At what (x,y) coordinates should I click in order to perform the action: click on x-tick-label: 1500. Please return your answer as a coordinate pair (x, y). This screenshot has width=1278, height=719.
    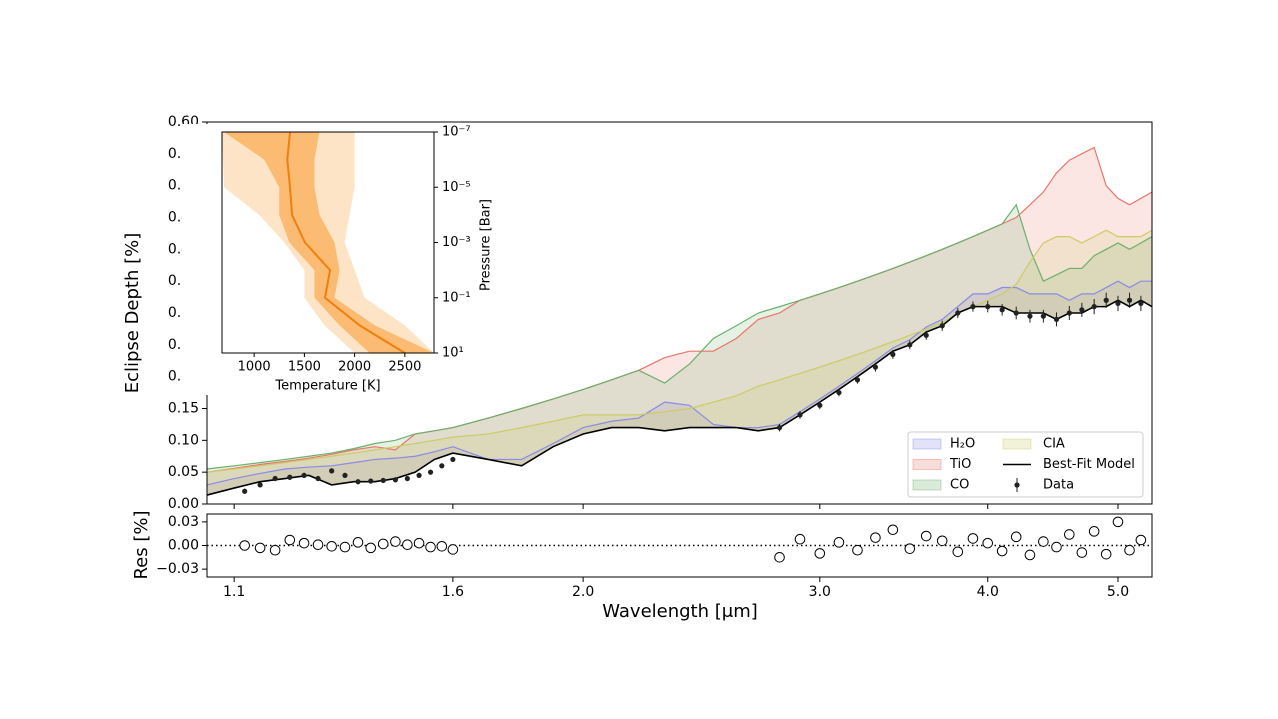
    Looking at the image, I should click on (304, 367).